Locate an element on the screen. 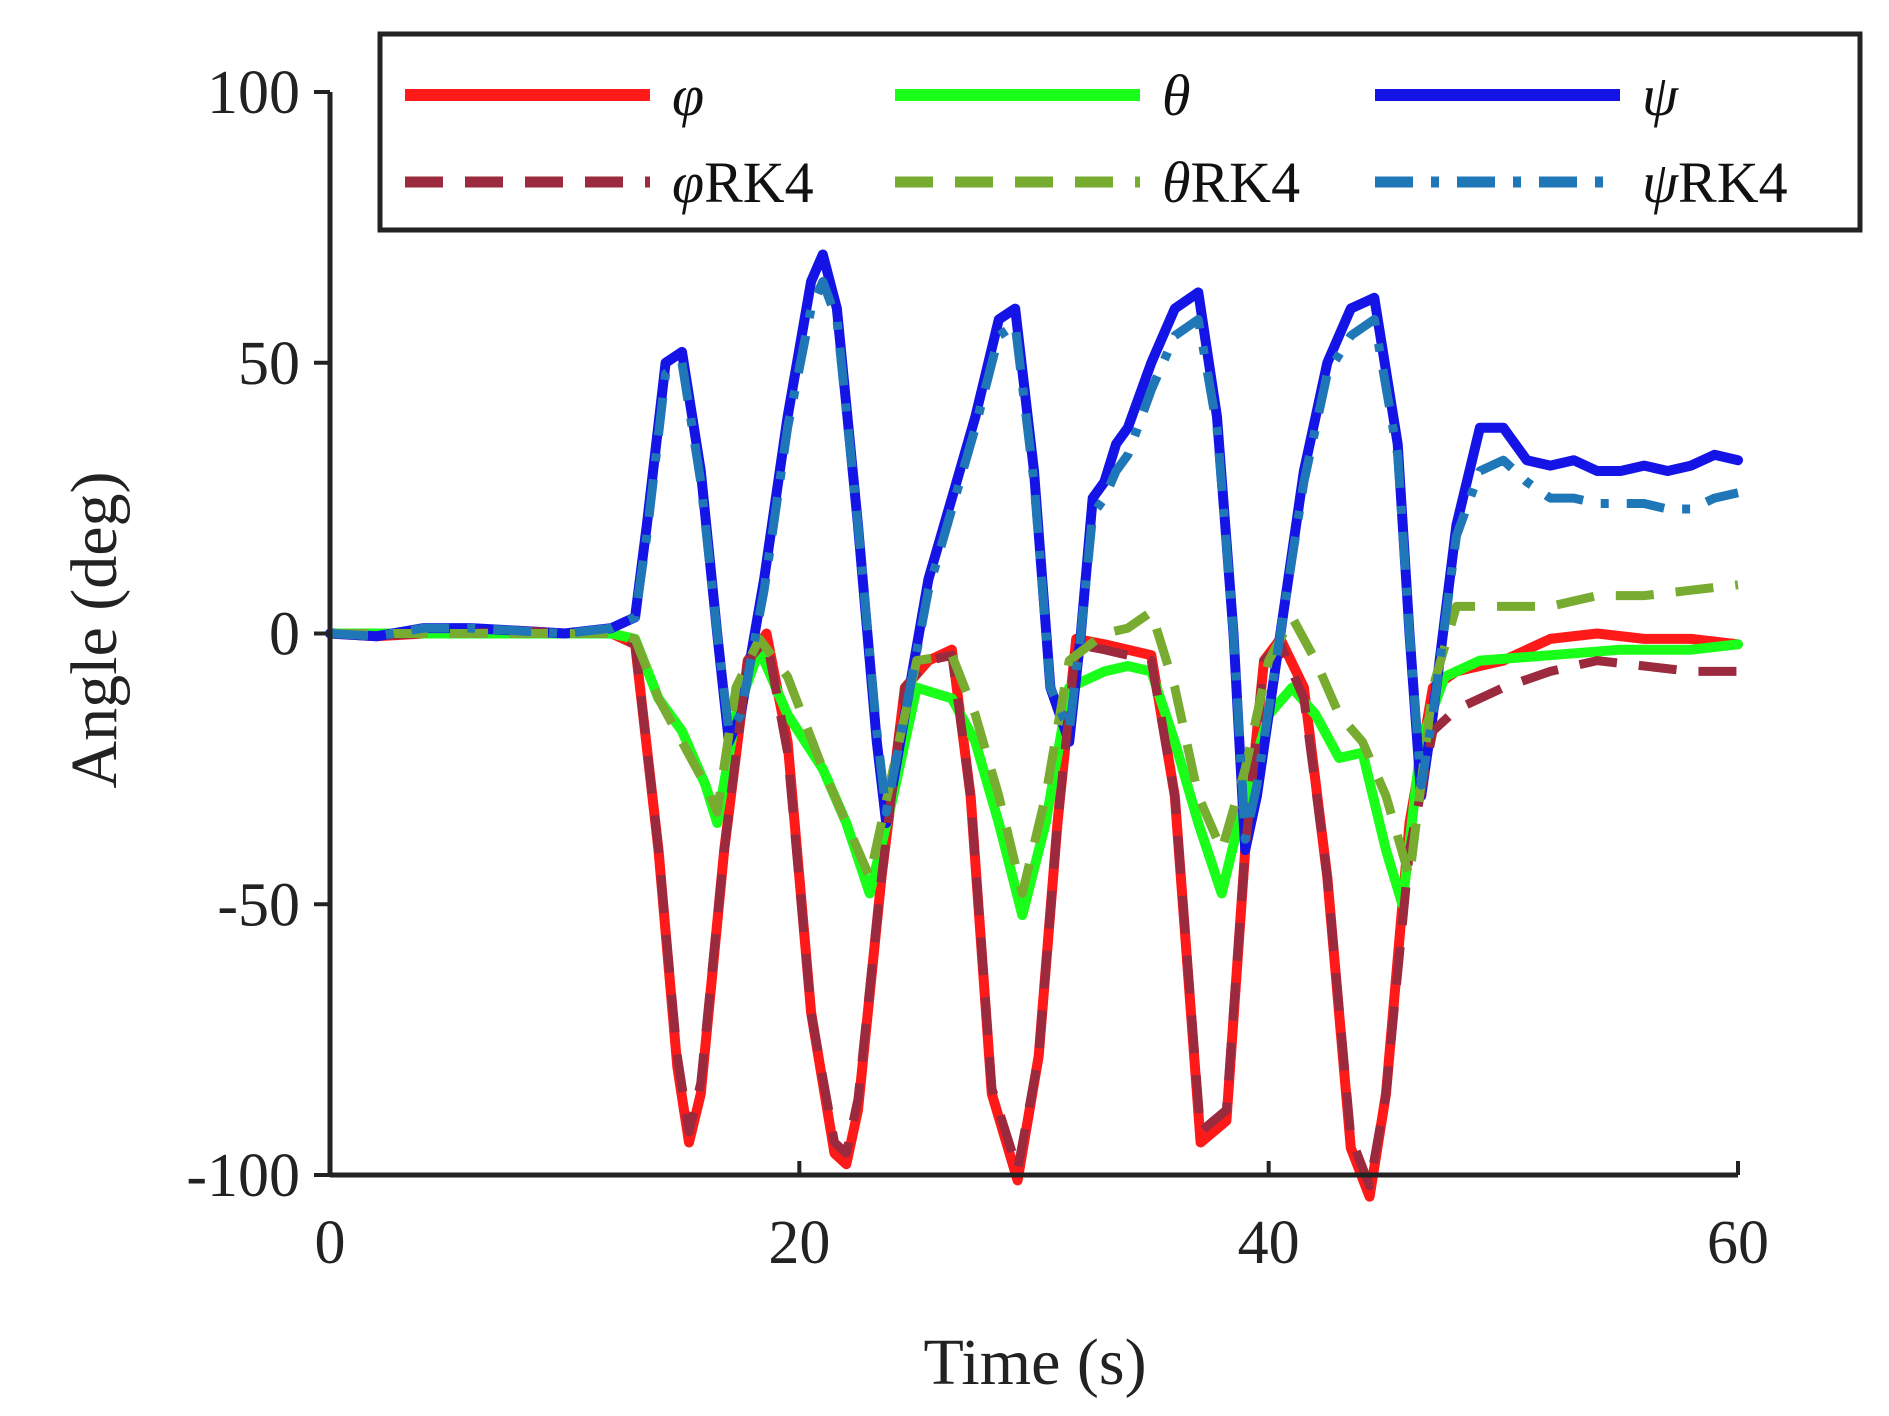  legend-label-2: θ is located at coordinates (1176, 95).